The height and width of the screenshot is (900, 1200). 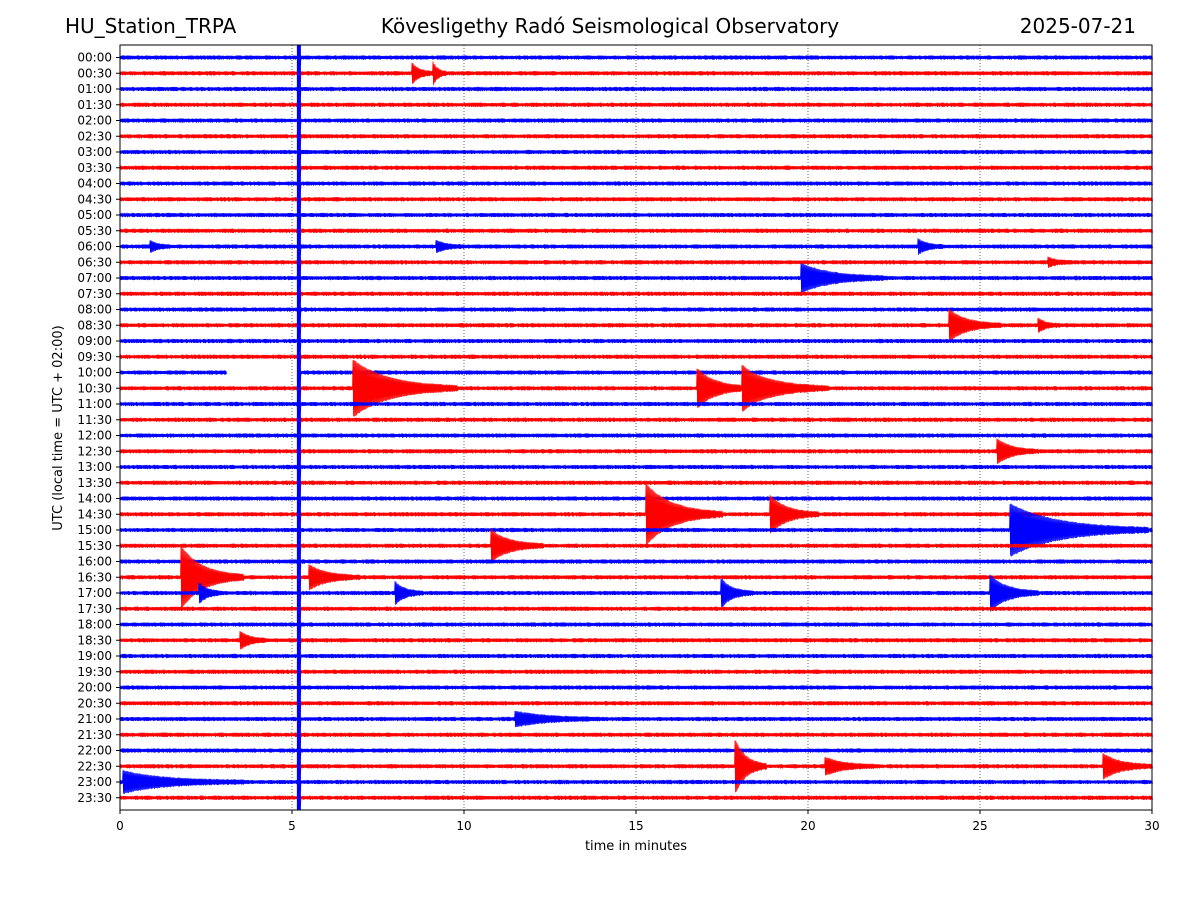 What do you see at coordinates (94, 483) in the screenshot?
I see `y-tick-label: 13:30` at bounding box center [94, 483].